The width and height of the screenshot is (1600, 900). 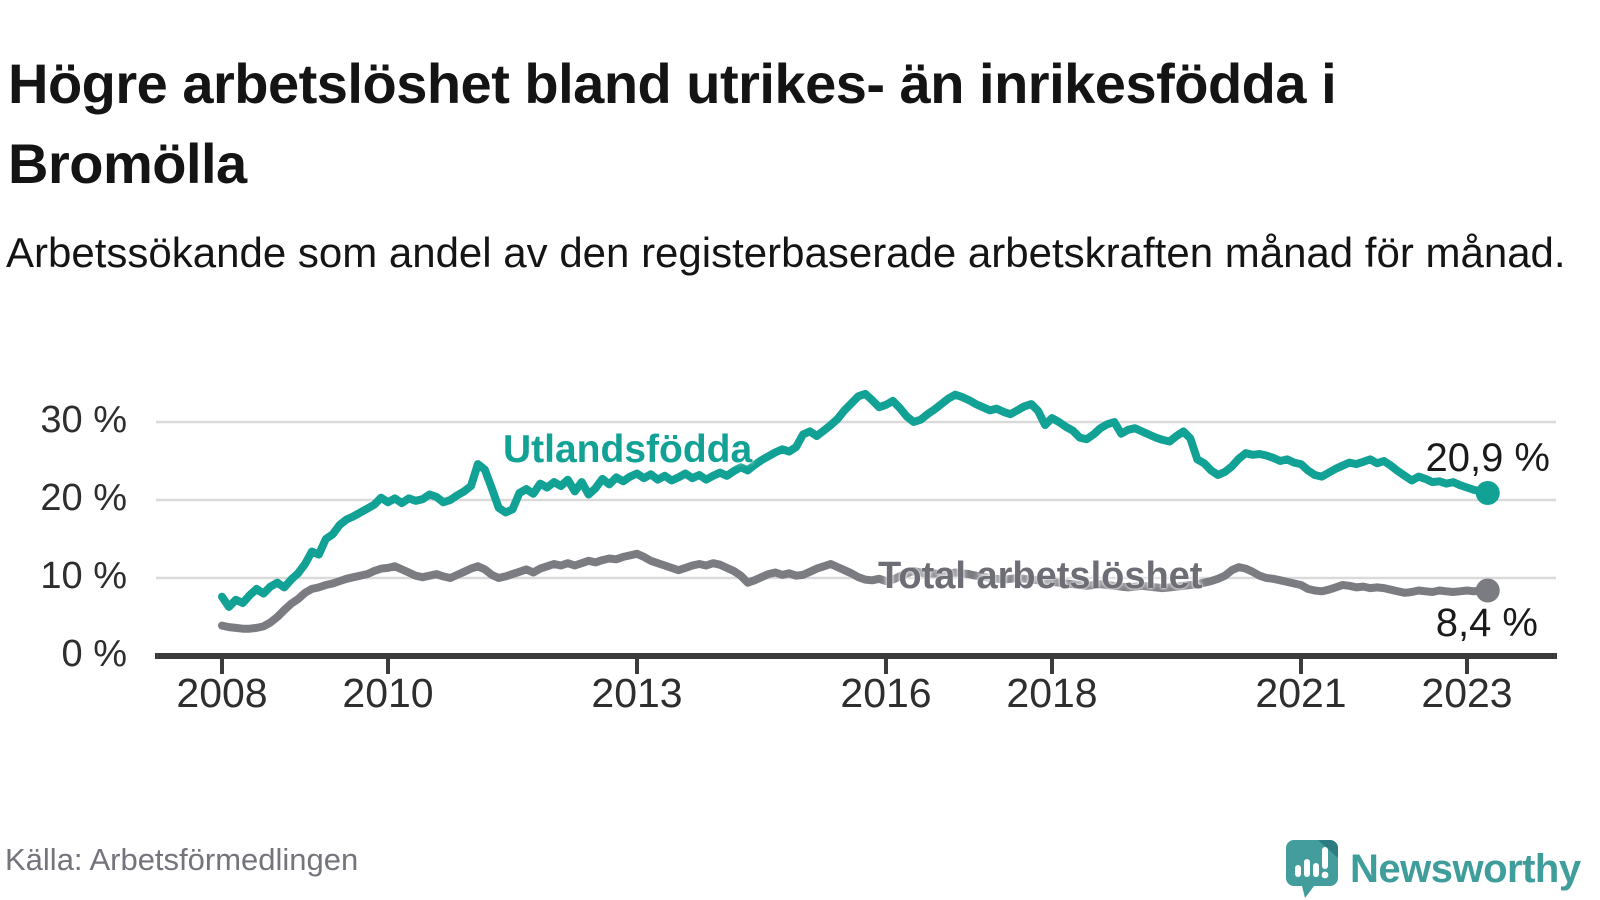 What do you see at coordinates (1487, 458) in the screenshot?
I see `end-value-utlandsfodda: 20,9 %` at bounding box center [1487, 458].